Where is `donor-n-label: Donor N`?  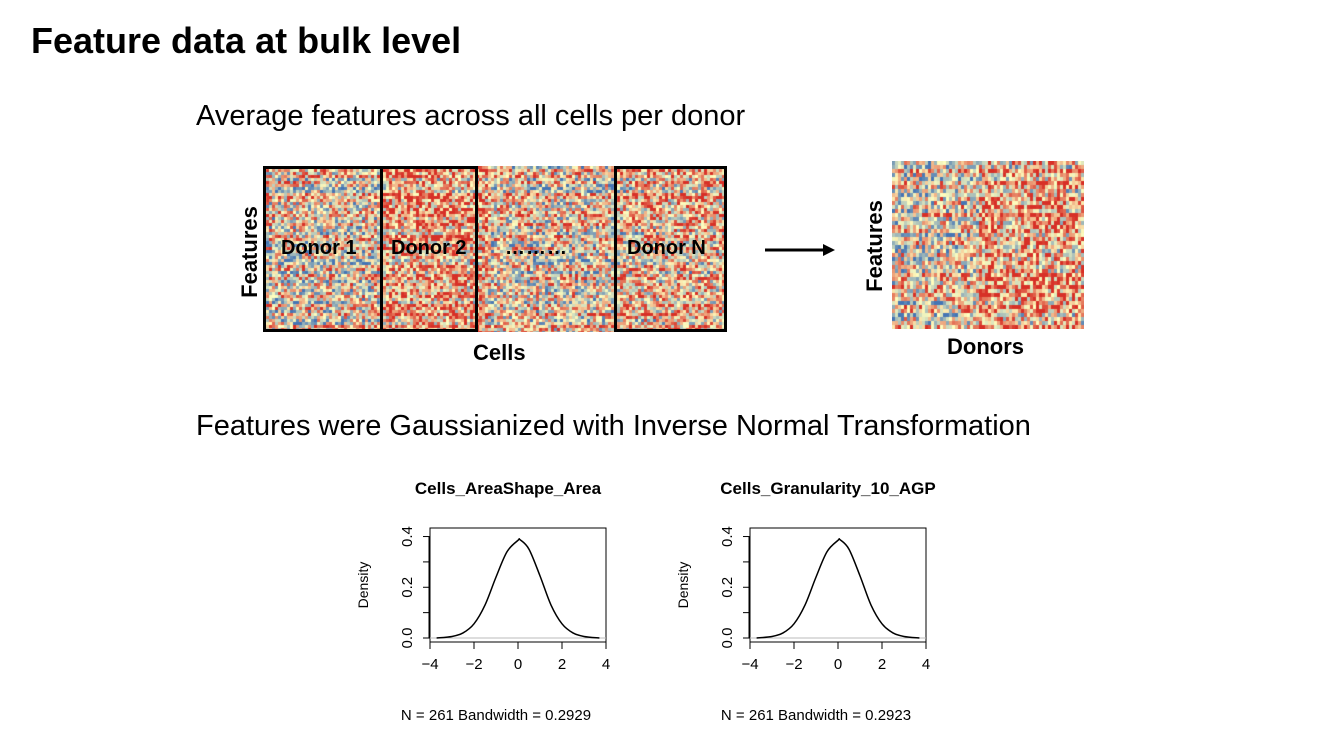 donor-n-label: Donor N is located at coordinates (666, 248).